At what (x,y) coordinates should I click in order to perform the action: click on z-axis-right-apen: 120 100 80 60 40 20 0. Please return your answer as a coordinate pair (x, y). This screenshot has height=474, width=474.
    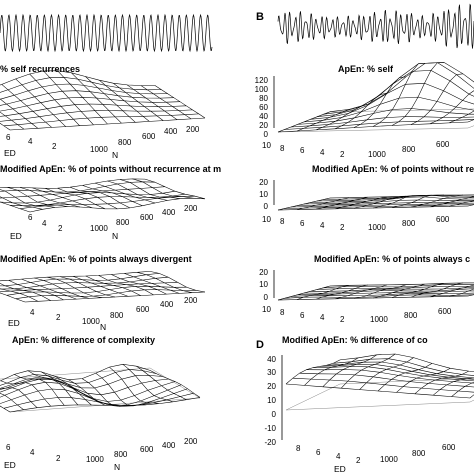
    Looking at the image, I should click on (265, 107).